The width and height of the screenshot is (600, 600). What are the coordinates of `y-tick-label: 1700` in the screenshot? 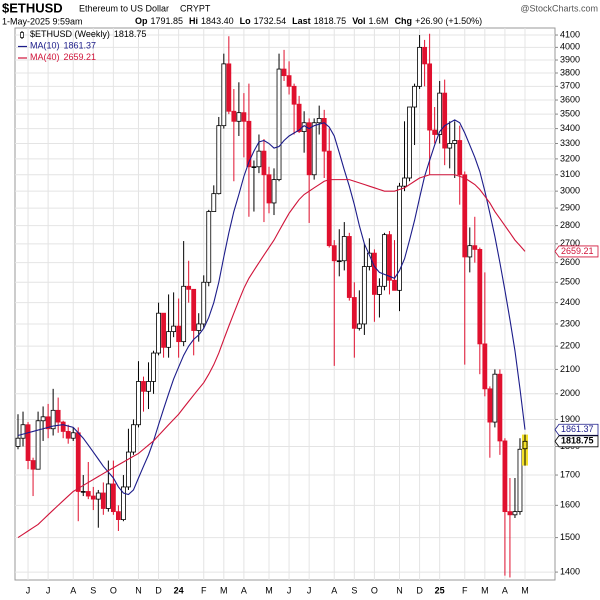 It's located at (570, 474).